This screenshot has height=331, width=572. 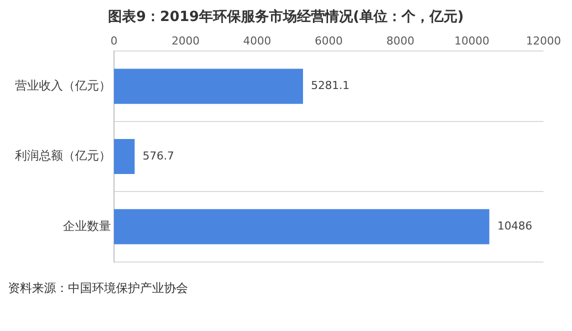 What do you see at coordinates (257, 41) in the screenshot?
I see `x-tick-label: 4000` at bounding box center [257, 41].